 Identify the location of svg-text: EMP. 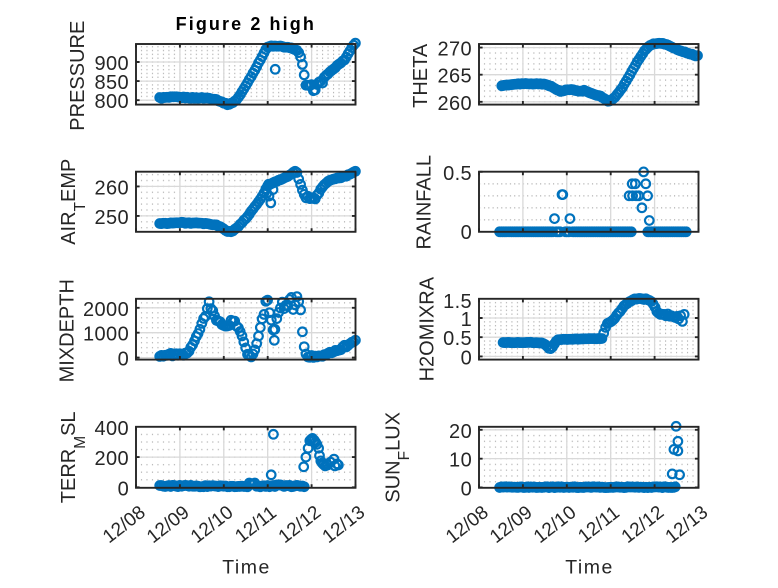
(69, 180).